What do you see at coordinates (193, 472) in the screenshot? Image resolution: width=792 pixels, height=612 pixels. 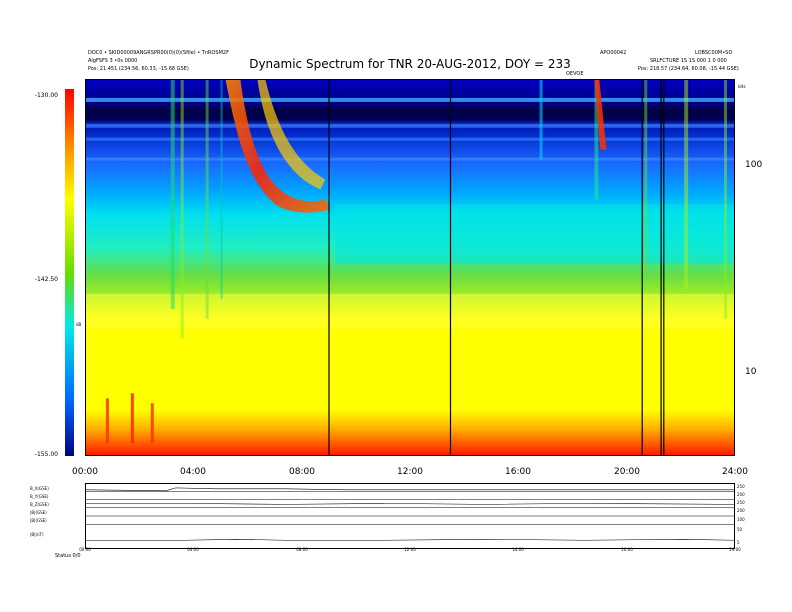 I see `x-tick-label: 04:00` at bounding box center [193, 472].